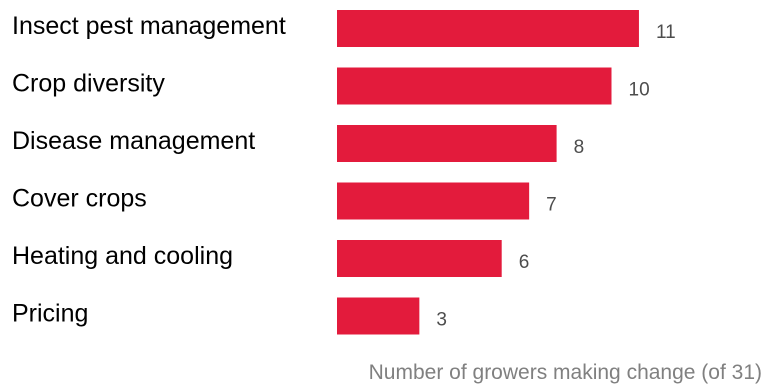 This screenshot has height=385, width=772. Describe the element at coordinates (666, 32) in the screenshot. I see `value-label-insect-pest-management: 11` at that location.